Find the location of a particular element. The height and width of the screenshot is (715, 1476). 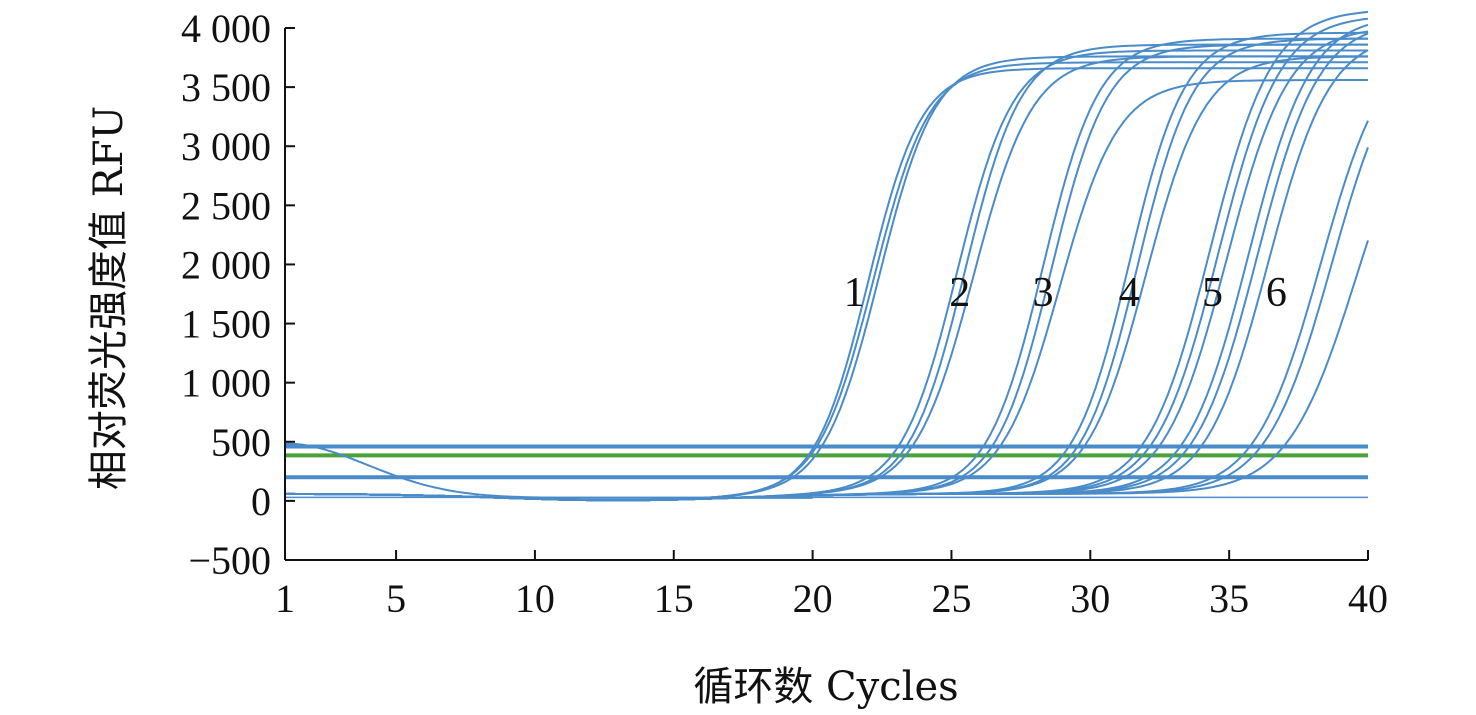

x-tick-label: 30 is located at coordinates (1090, 598).